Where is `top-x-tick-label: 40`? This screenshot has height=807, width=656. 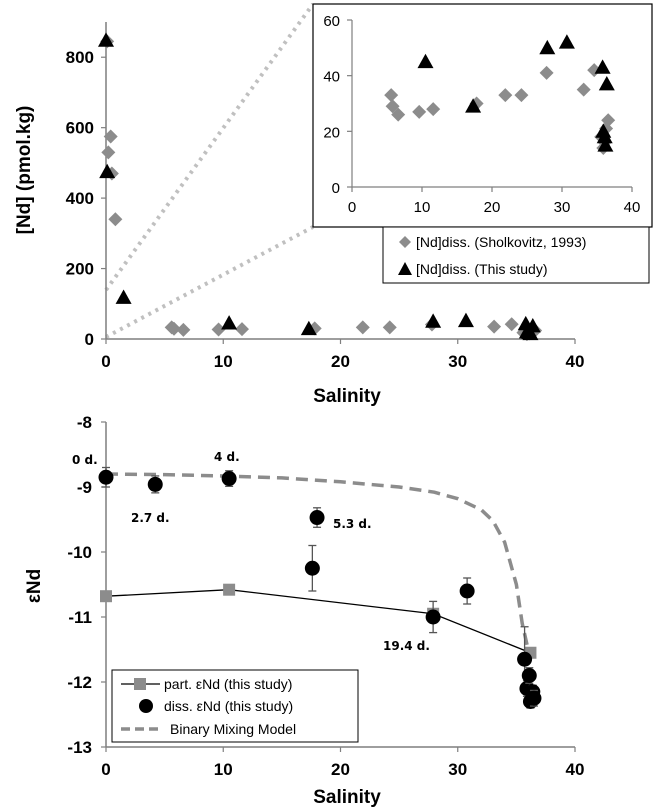
top-x-tick-label: 40 is located at coordinates (575, 361).